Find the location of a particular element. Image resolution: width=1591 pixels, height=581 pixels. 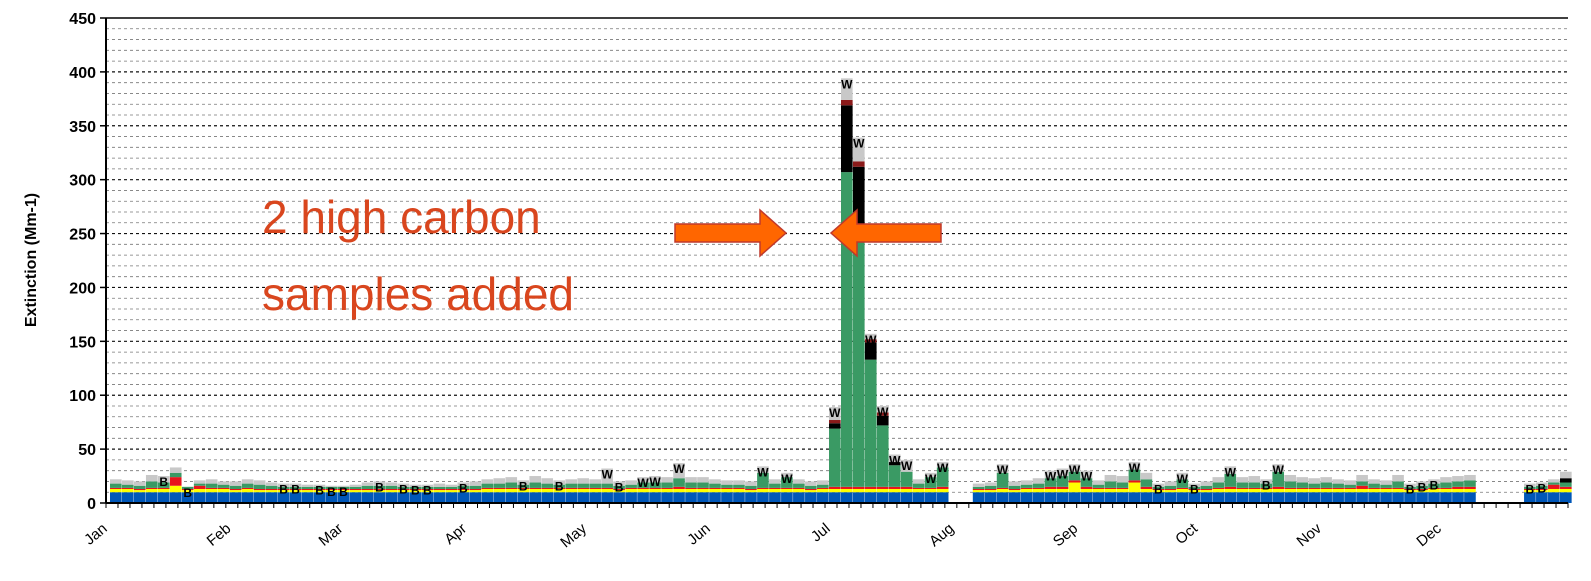

y-tick-label: 150 is located at coordinates (82, 342).